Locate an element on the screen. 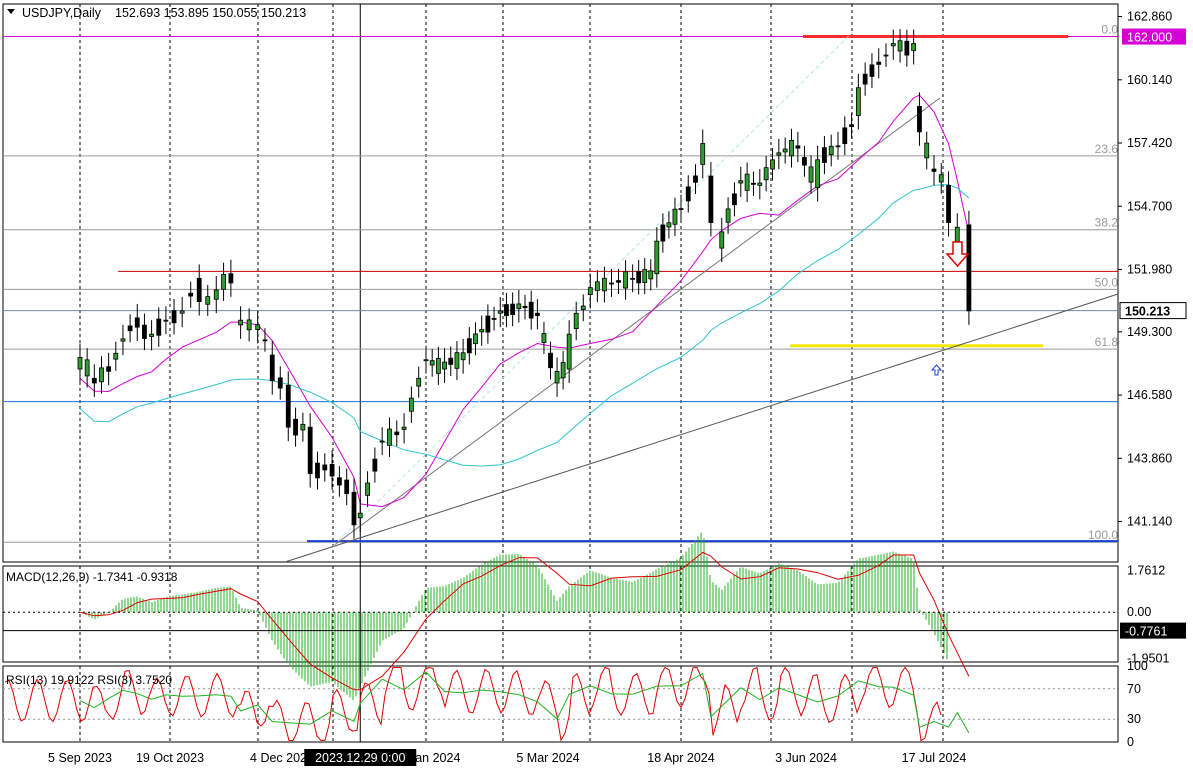  rsi-slow-line is located at coordinates (524, 702).